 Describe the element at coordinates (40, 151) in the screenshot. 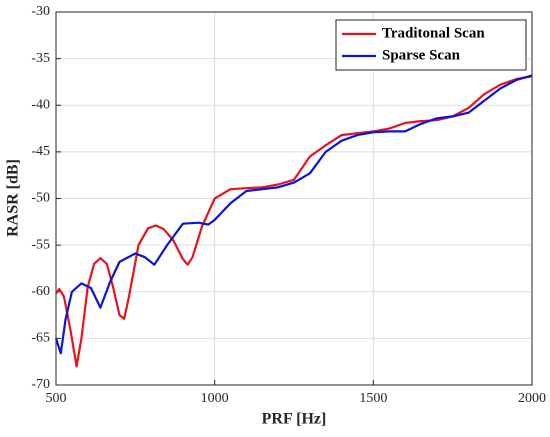

I see `y-tick-label: -45` at that location.